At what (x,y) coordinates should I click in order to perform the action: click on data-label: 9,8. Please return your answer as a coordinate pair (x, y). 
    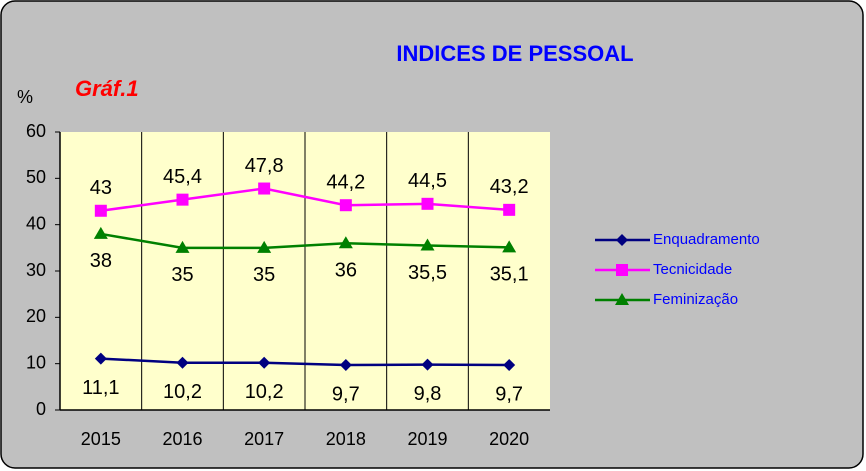
    Looking at the image, I should click on (428, 394).